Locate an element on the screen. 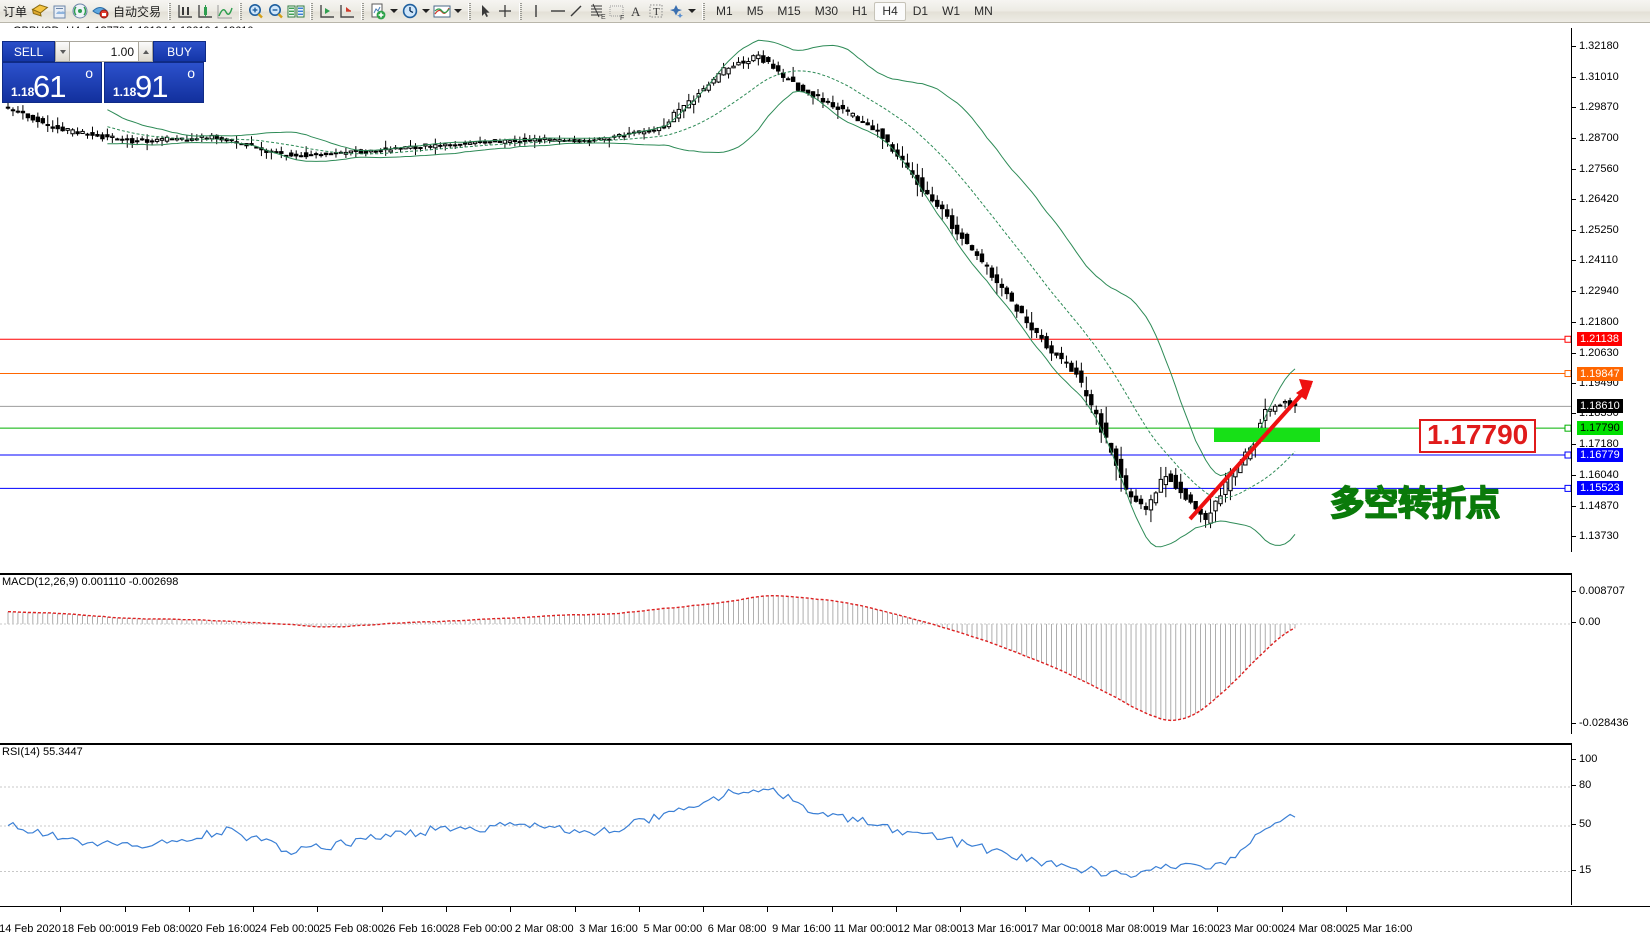 The width and height of the screenshot is (1650, 941). order-book-icon is located at coordinates (40, 11).